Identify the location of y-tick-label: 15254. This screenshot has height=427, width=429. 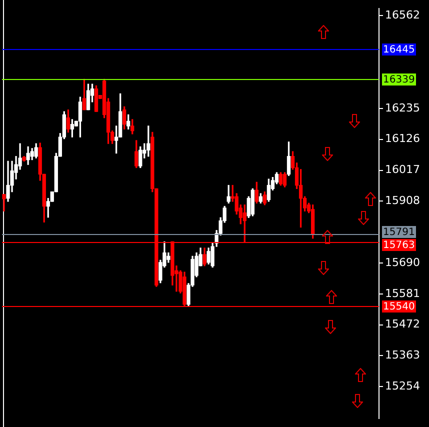
(402, 385).